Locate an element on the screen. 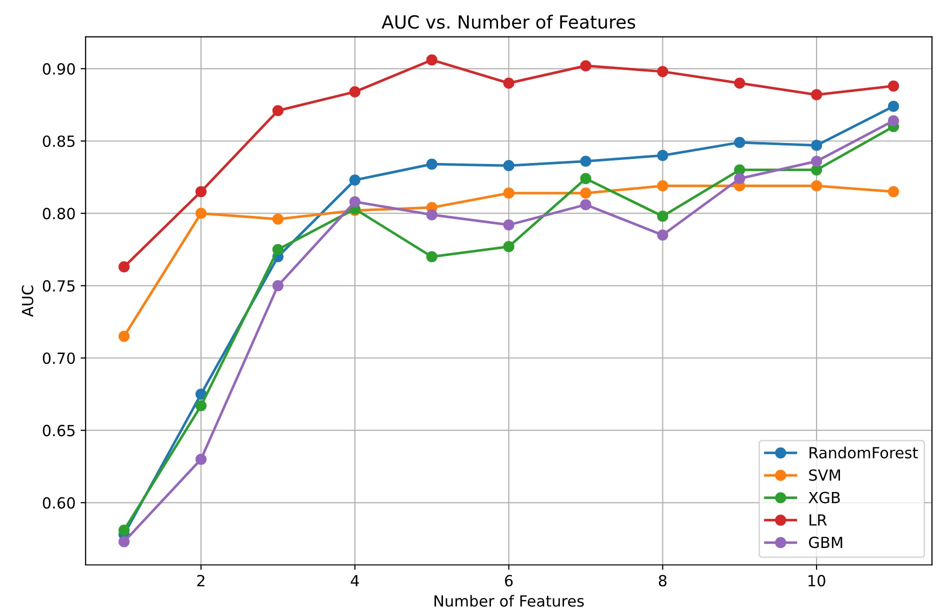 Image resolution: width=951 pixels, height=614 pixels. y-tick-label: 0.70 is located at coordinates (58, 358).